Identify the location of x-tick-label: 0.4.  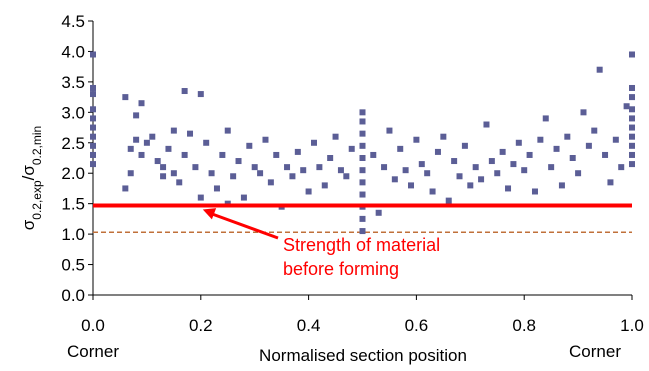
(309, 325).